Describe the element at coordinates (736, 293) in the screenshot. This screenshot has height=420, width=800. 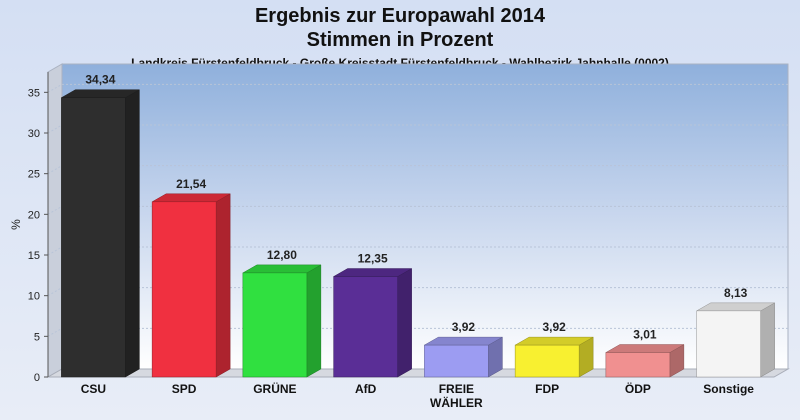
I see `value-label-7: 8,13` at that location.